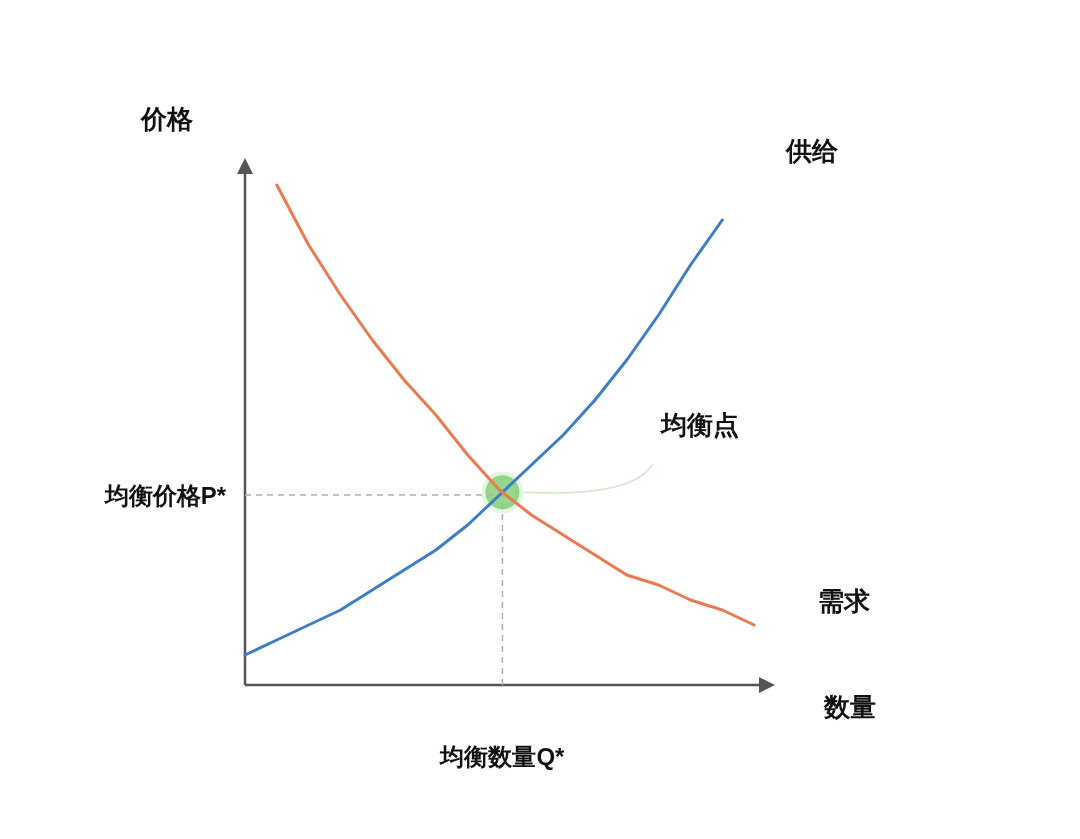  What do you see at coordinates (502, 756) in the screenshot?
I see `annotation: 均衡数量Q*` at bounding box center [502, 756].